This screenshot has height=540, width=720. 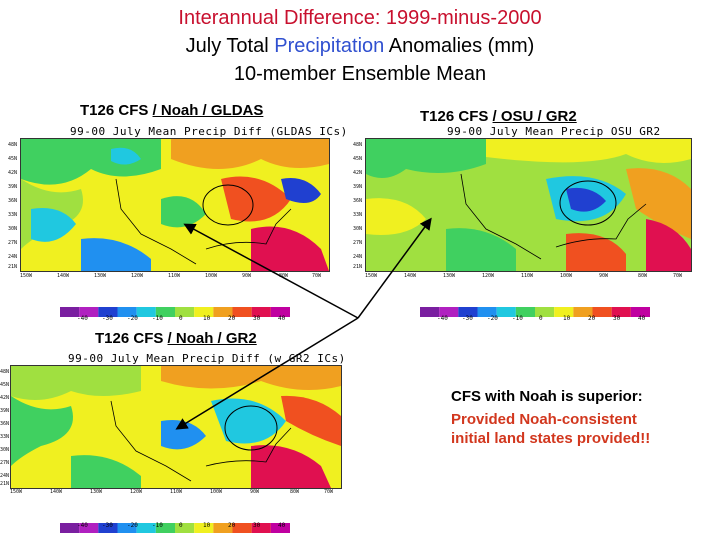 I want to click on subtitle-ensemble: 10-member Ensemble Mean, so click(x=360, y=74).